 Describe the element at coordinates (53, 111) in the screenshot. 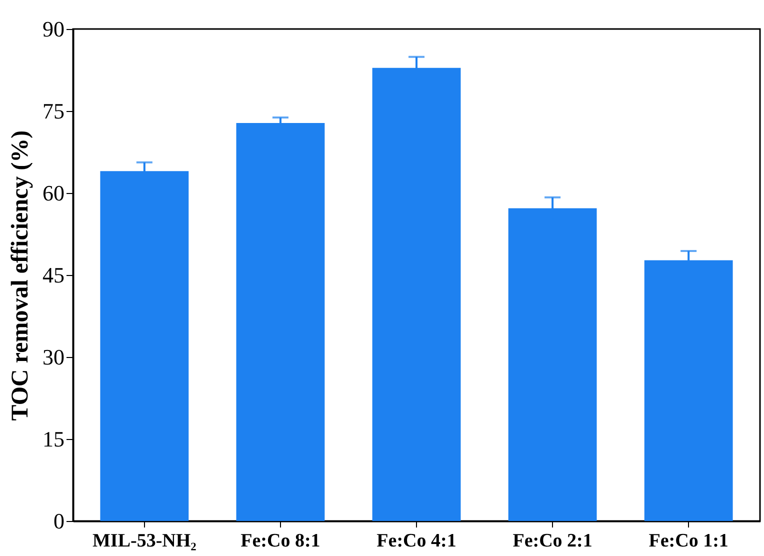

I see `y-tick-label: 75` at that location.